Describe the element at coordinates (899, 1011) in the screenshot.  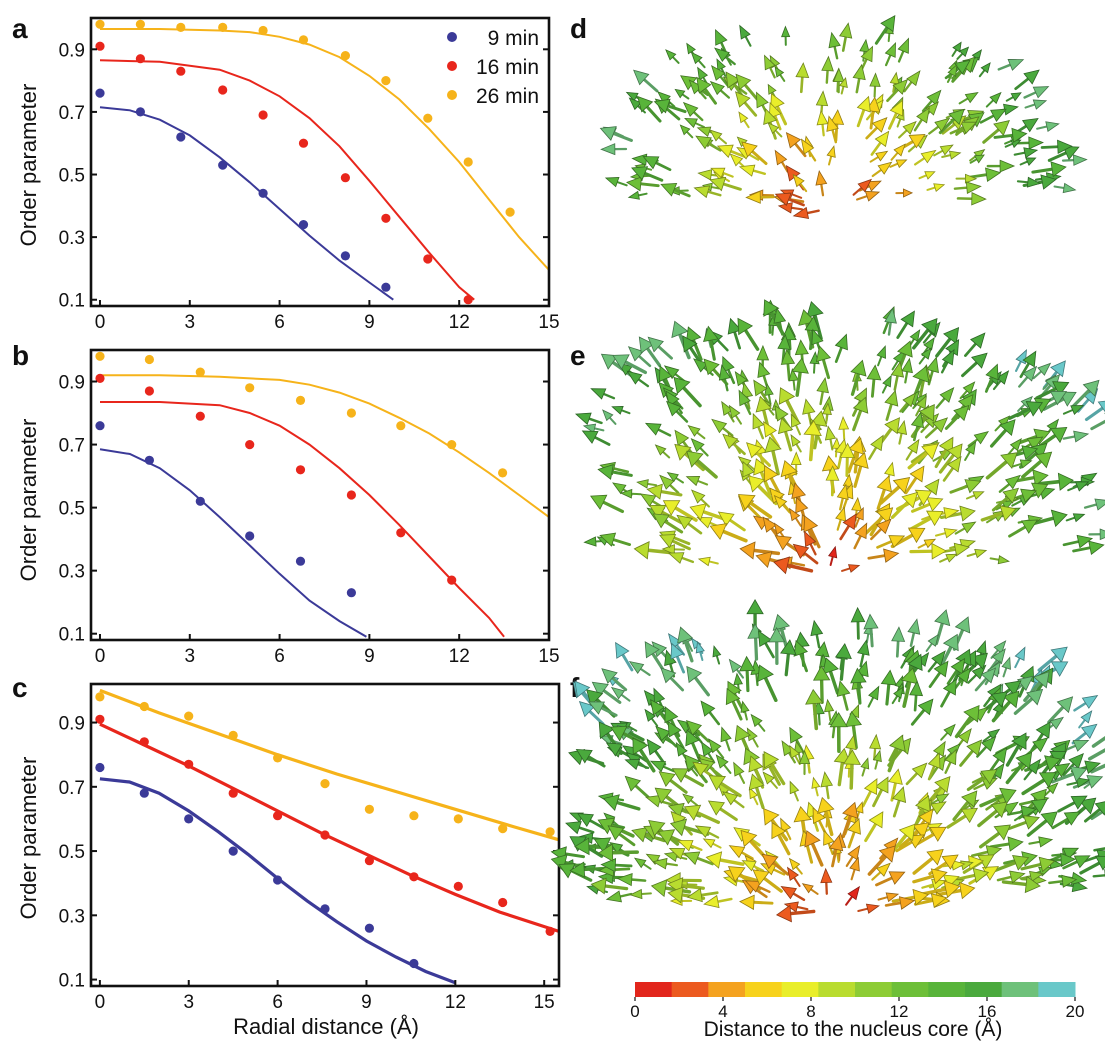
I see `colorbar-tick-label: 12` at that location.